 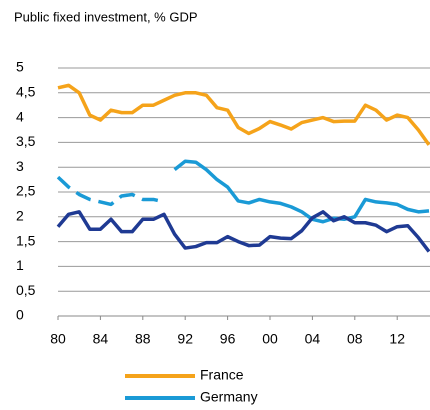 What do you see at coordinates (26, 141) in the screenshot?
I see `y-tick-label: 3,5` at bounding box center [26, 141].